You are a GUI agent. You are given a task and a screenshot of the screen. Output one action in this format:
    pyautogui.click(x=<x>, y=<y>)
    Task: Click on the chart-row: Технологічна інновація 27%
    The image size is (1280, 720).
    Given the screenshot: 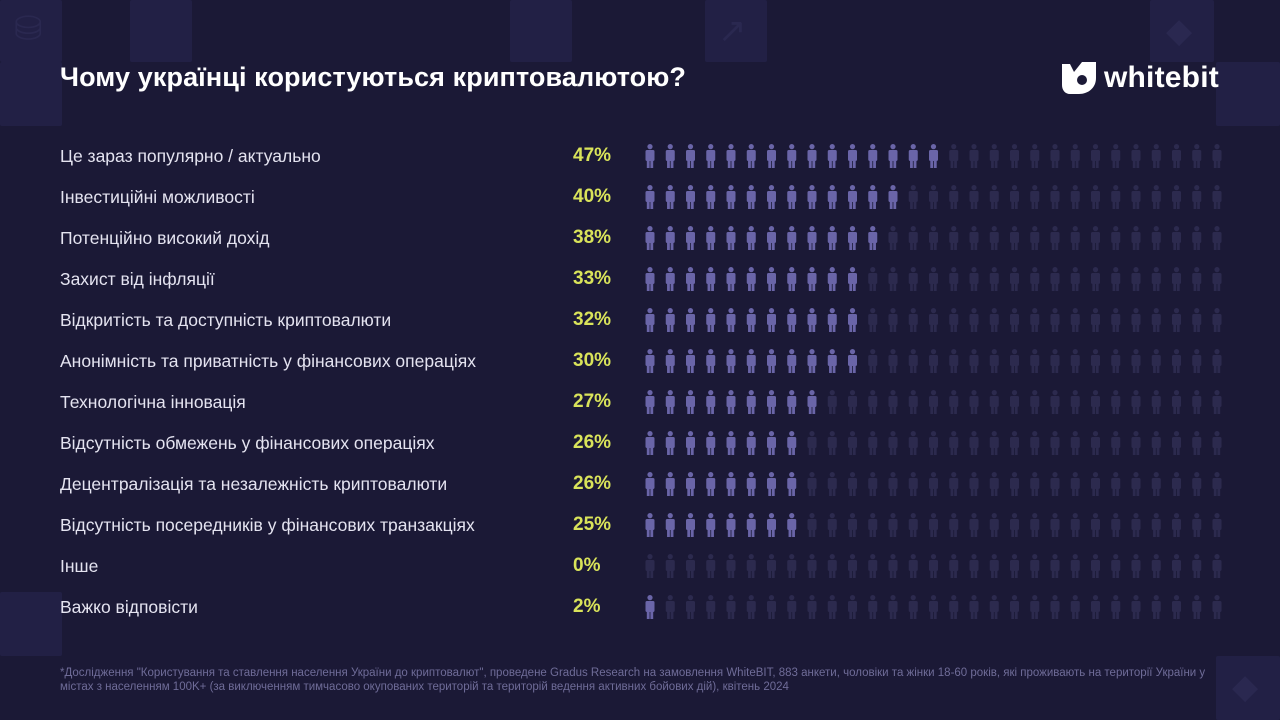 What is the action you would take?
    pyautogui.click(x=640, y=402)
    